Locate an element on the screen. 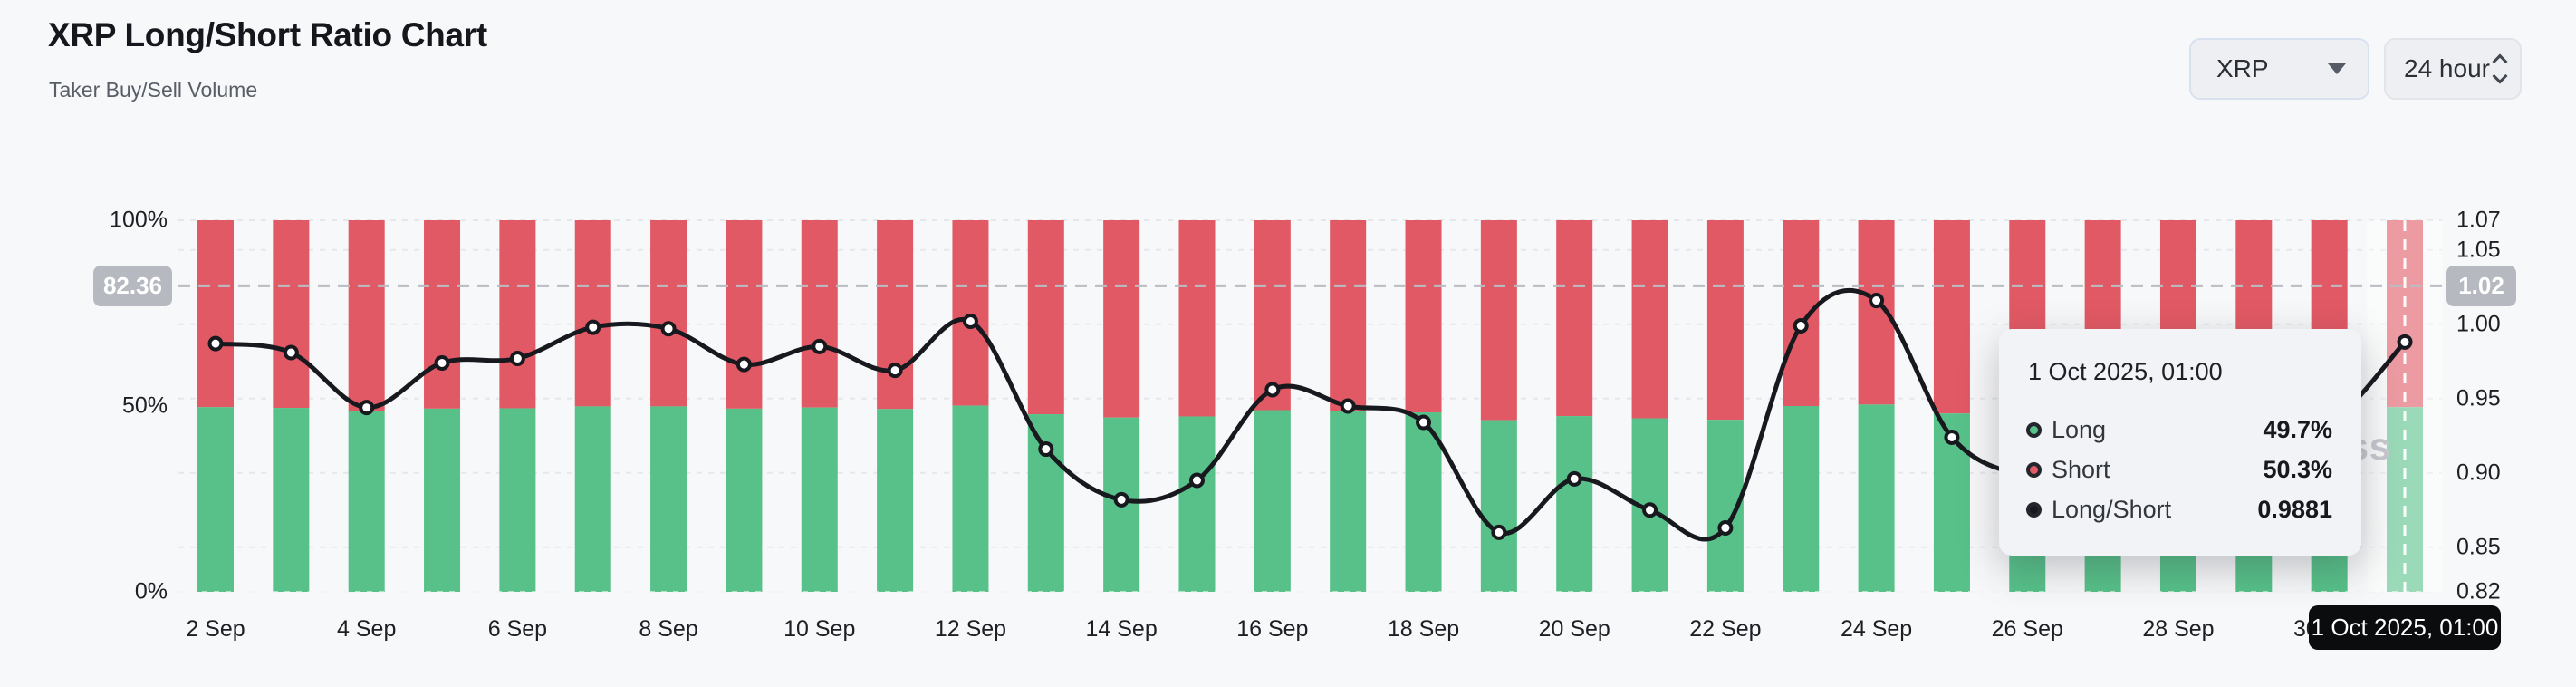 The width and height of the screenshot is (2576, 687). long-marker-icon is located at coordinates (2034, 429).